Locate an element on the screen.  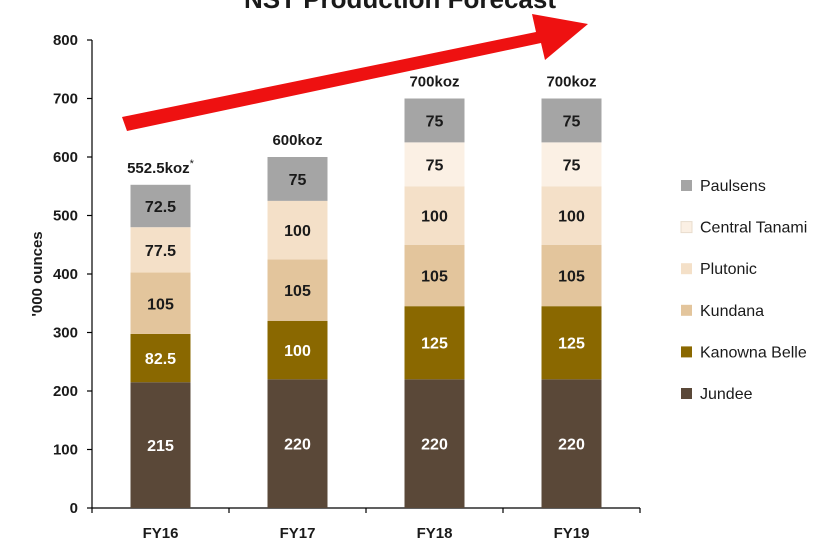
data-label: 77.5 is located at coordinates (160, 251).